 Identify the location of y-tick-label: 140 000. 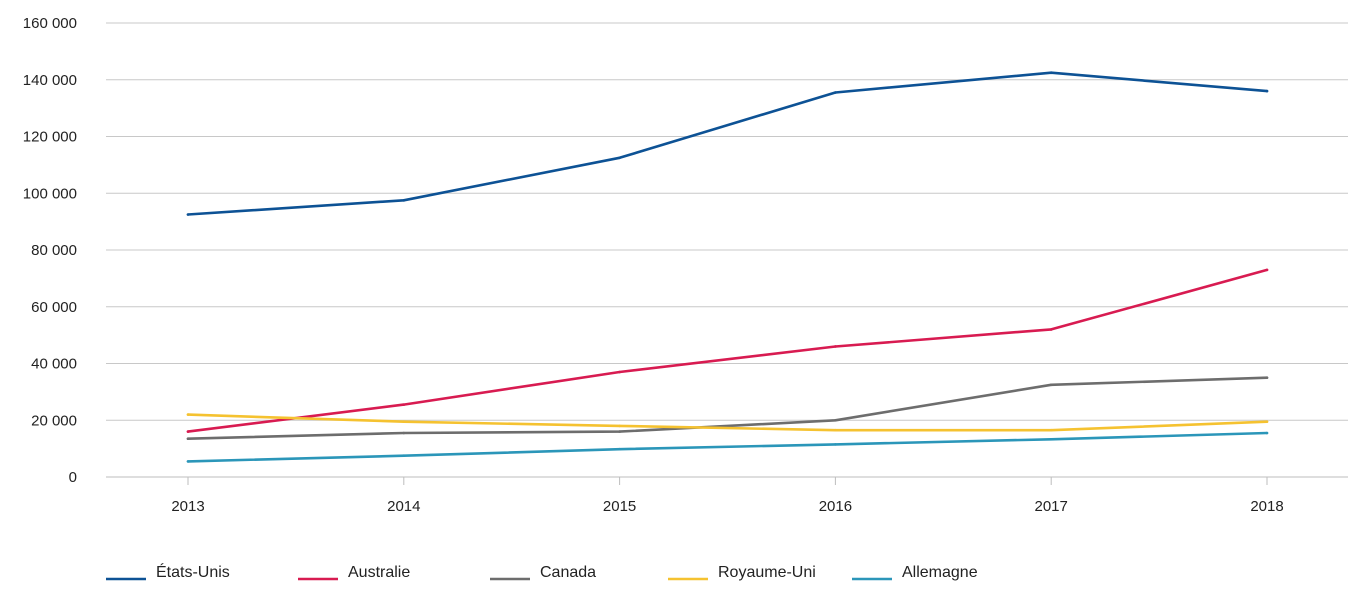
(50, 80).